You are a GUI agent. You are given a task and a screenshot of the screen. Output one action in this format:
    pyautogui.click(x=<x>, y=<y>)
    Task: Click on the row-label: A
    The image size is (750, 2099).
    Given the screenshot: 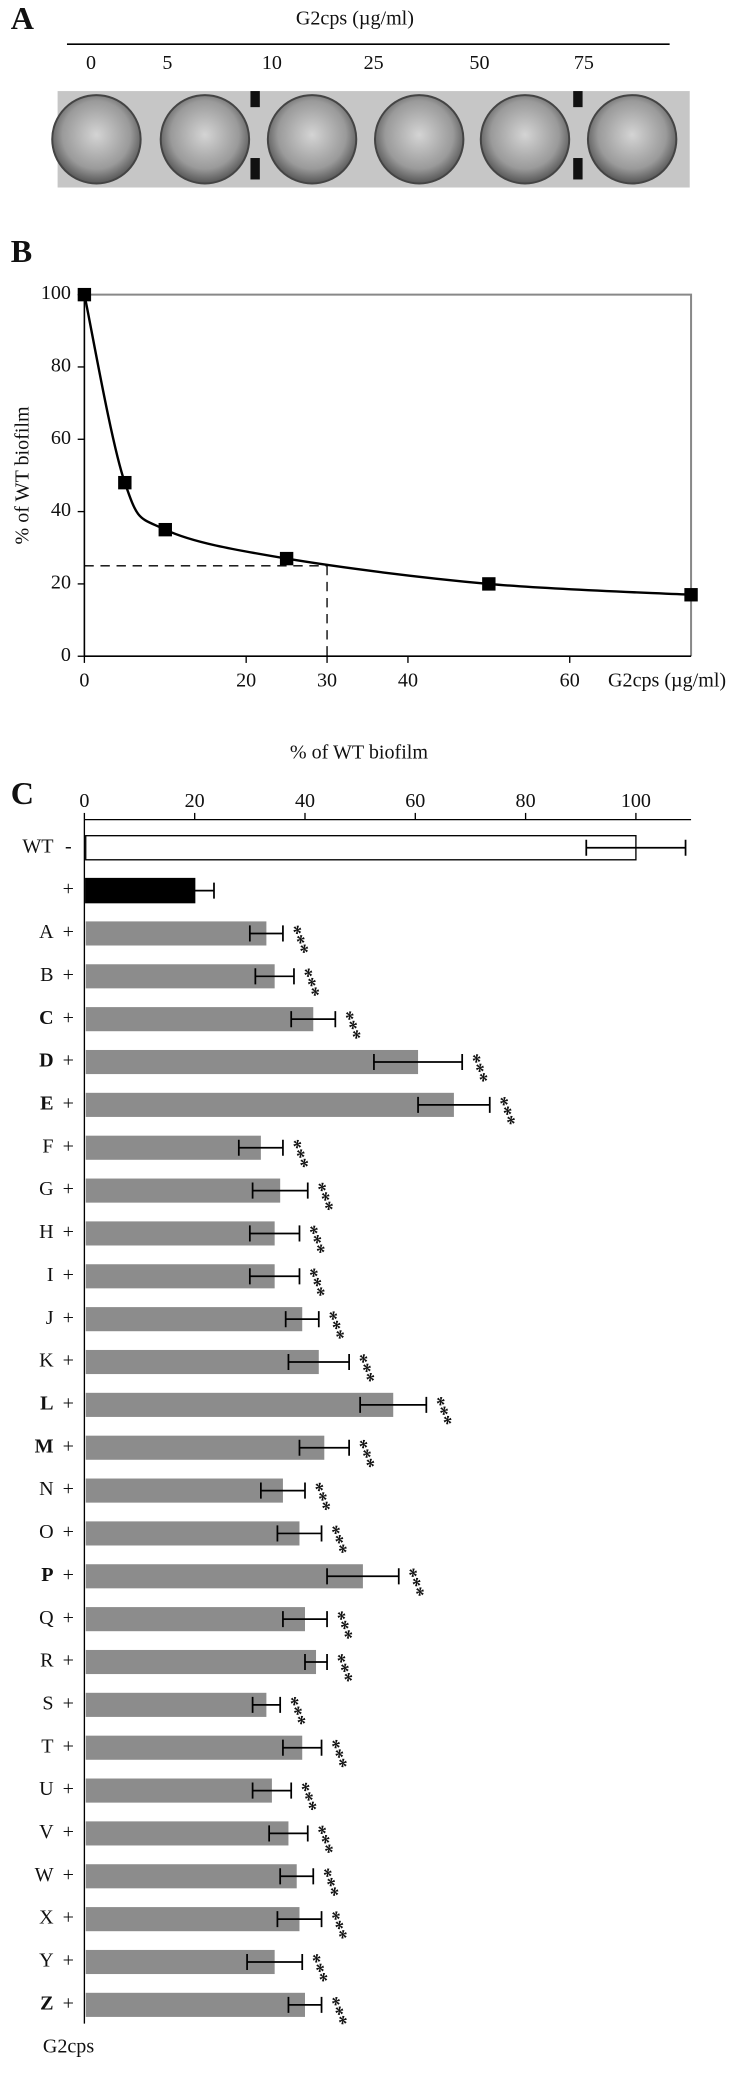 What is the action you would take?
    pyautogui.click(x=46, y=932)
    